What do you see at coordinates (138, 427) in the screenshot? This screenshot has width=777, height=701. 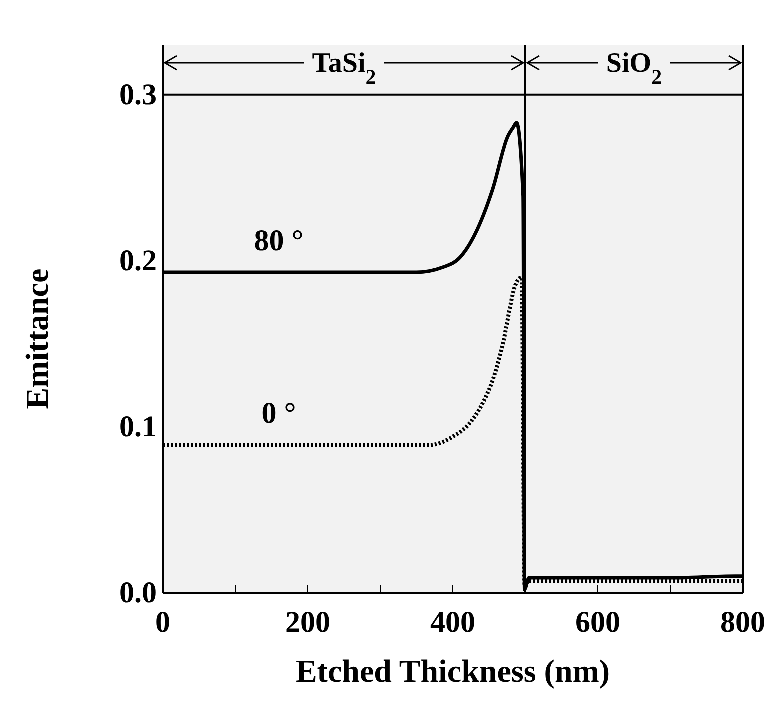 I see `y-tick-label: 0.1` at bounding box center [138, 427].